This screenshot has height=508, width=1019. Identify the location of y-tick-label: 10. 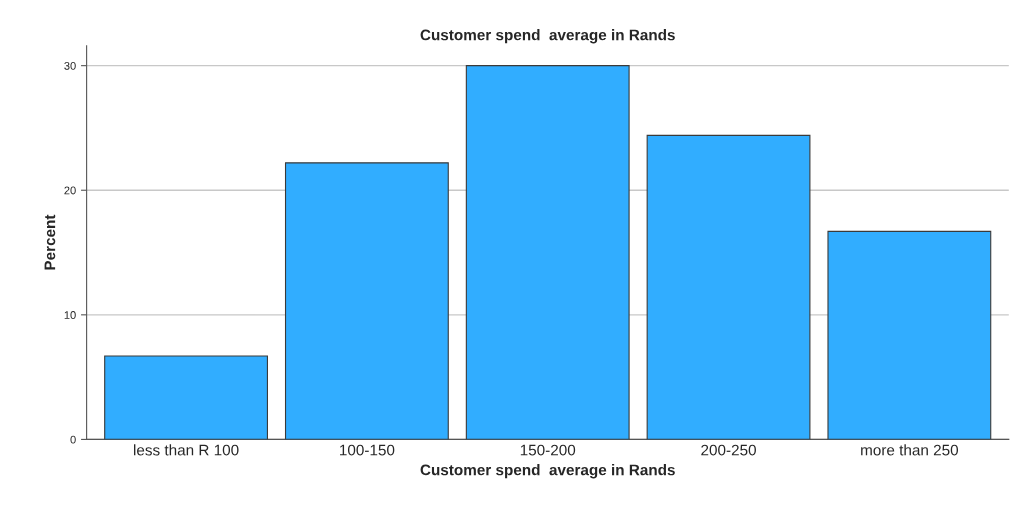
(70, 315).